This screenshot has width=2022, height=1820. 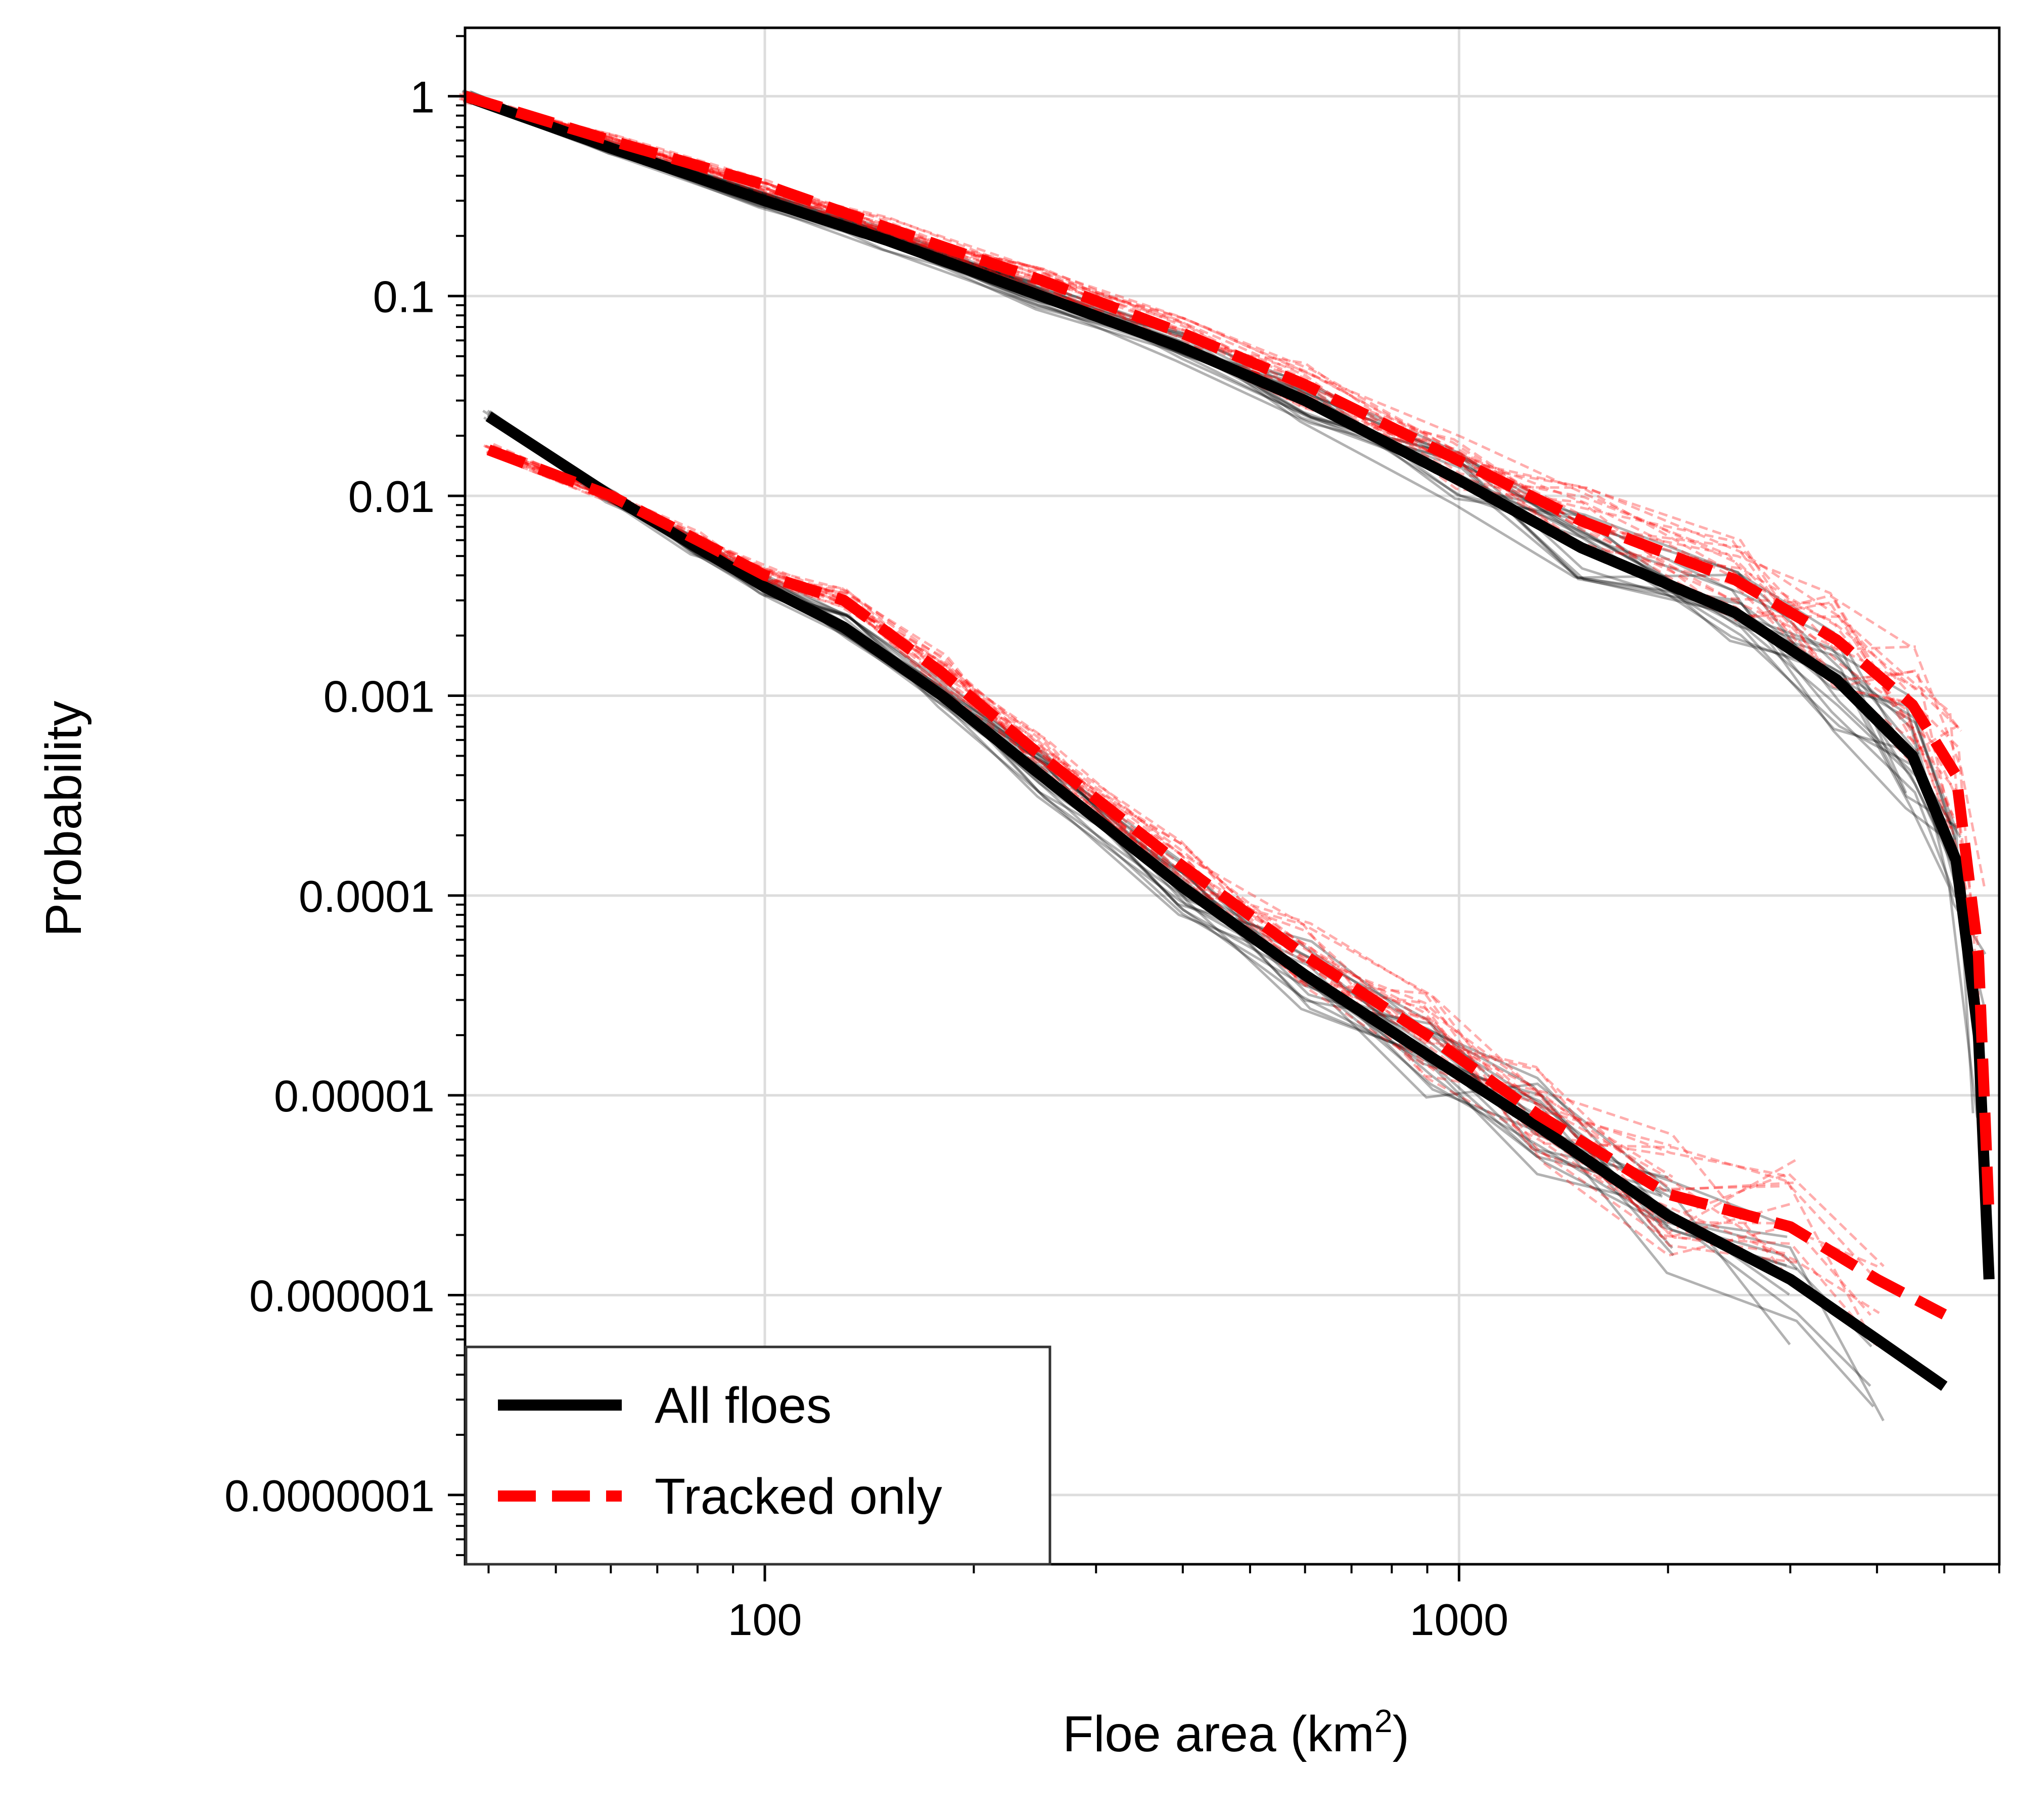 I want to click on legend-box, so click(x=758, y=1455).